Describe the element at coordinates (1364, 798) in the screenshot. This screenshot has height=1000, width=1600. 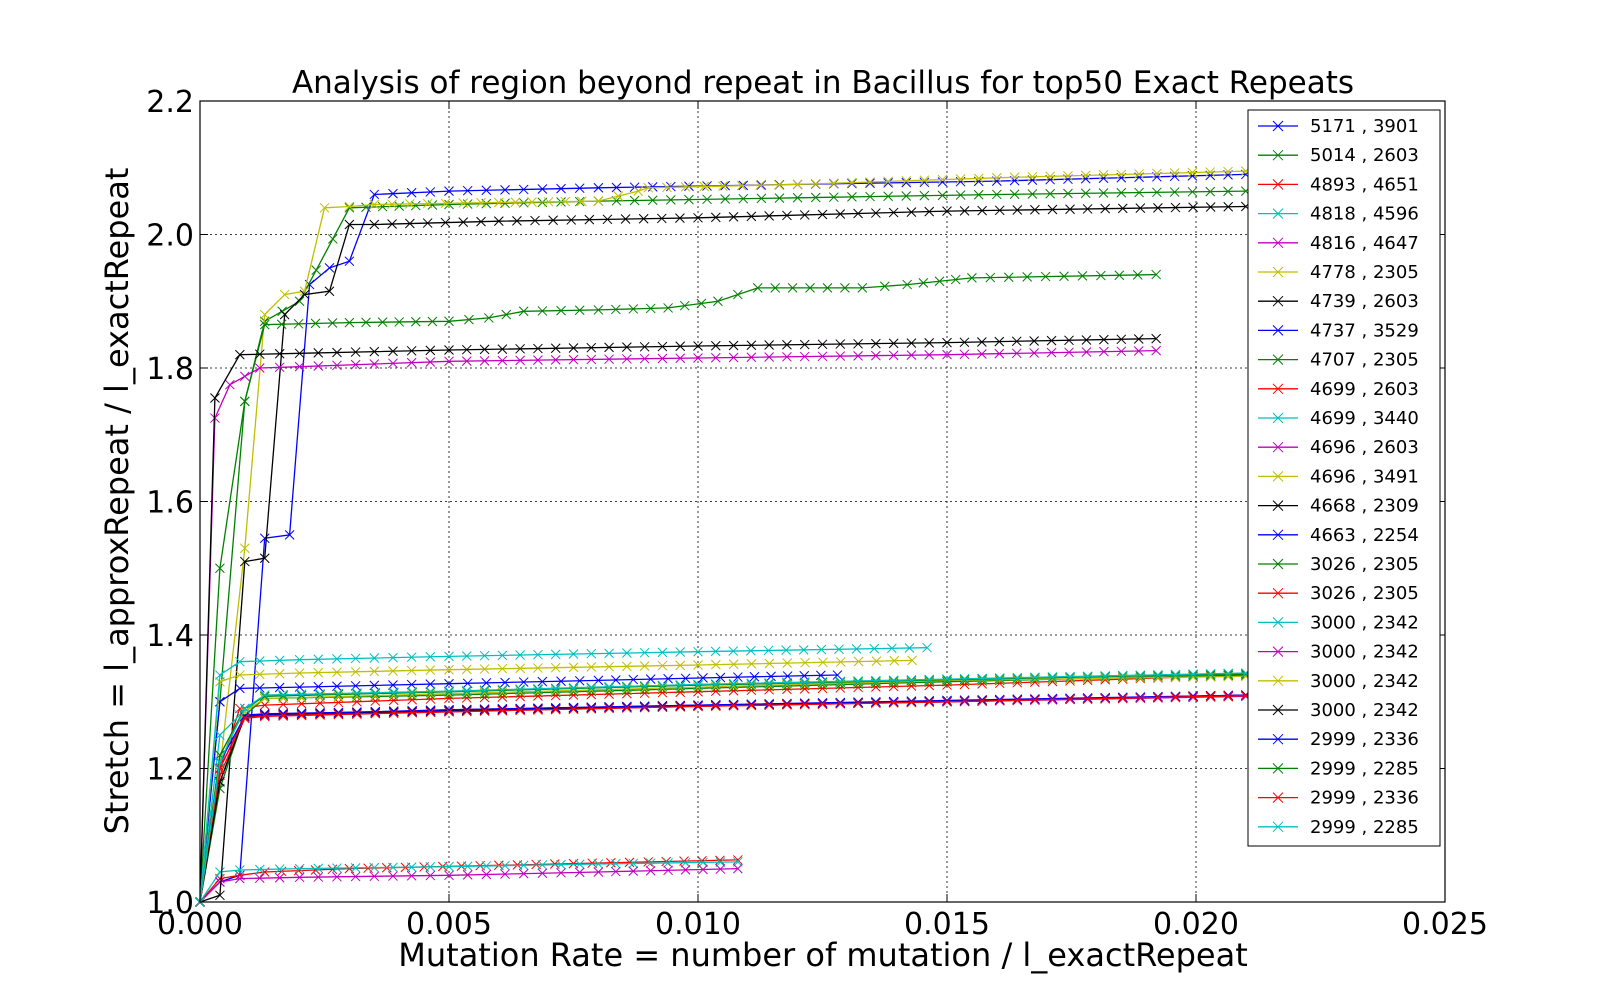
I see `legend-label: 2999 , 2336` at that location.